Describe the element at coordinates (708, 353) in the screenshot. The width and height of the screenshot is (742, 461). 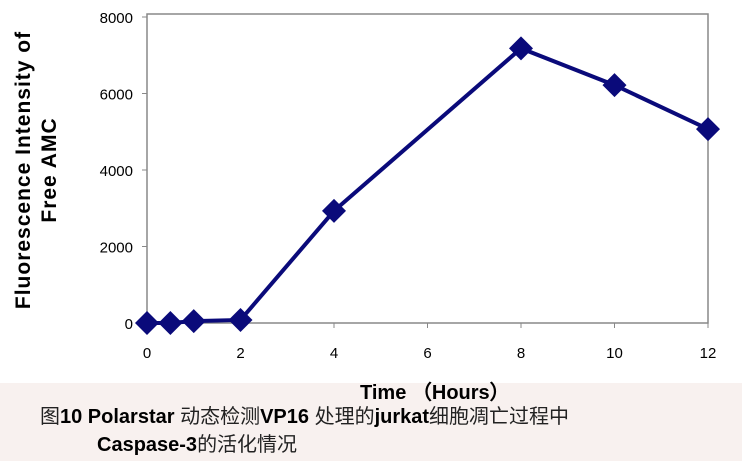
I see `x-tick-label: 12` at that location.